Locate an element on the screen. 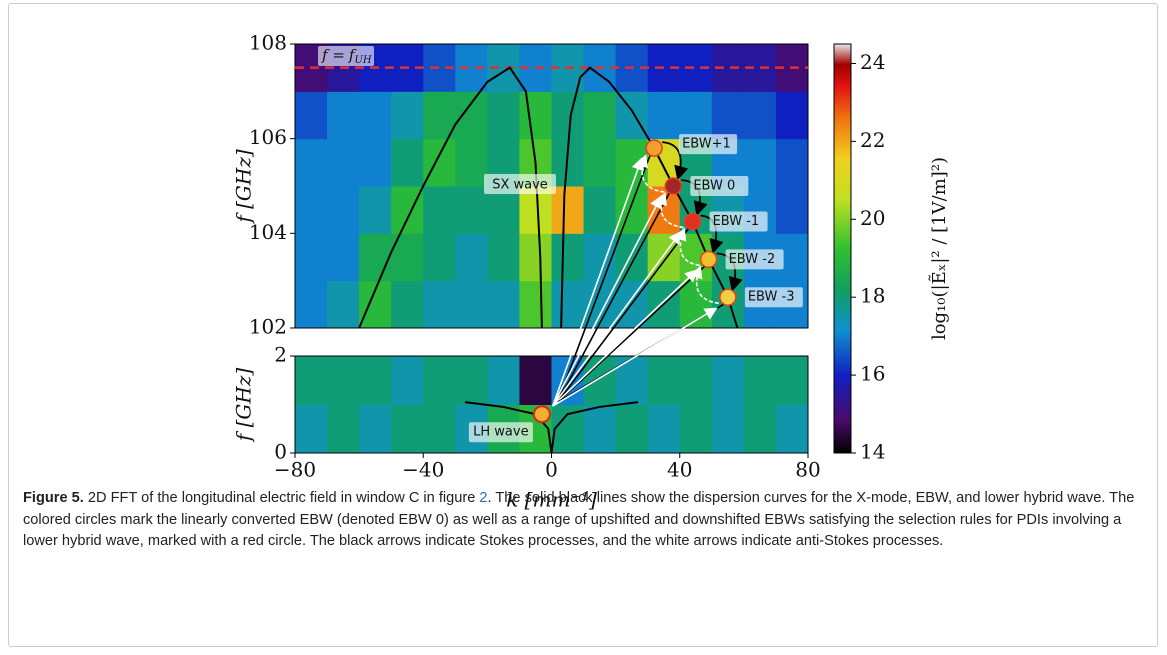 The image size is (1167, 655). dispersion-curve is located at coordinates (450, 197).